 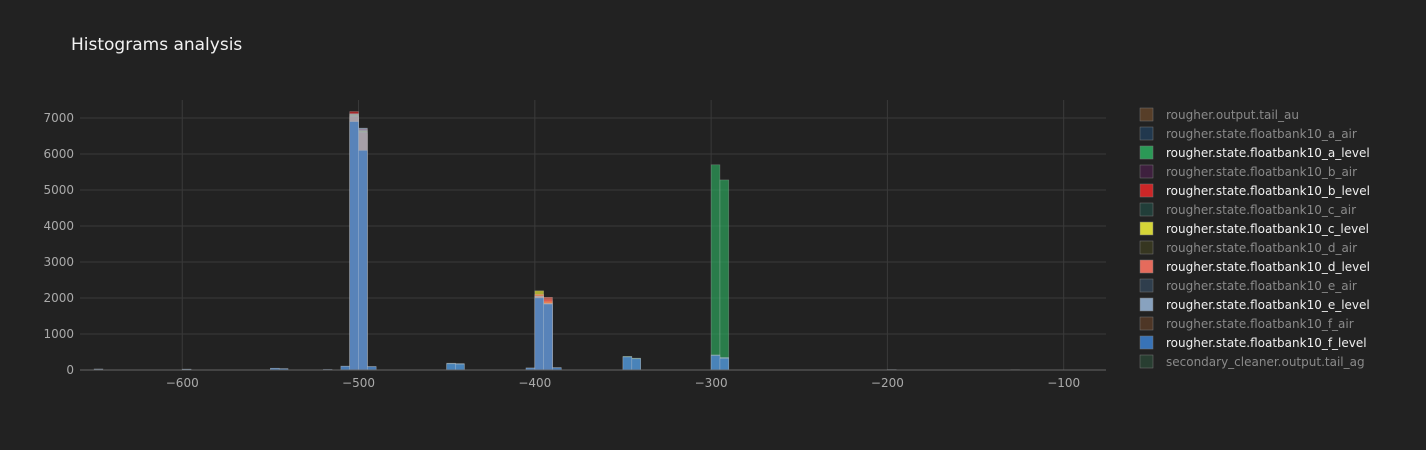 What do you see at coordinates (358, 383) in the screenshot?
I see `x-tick-label: −500` at bounding box center [358, 383].